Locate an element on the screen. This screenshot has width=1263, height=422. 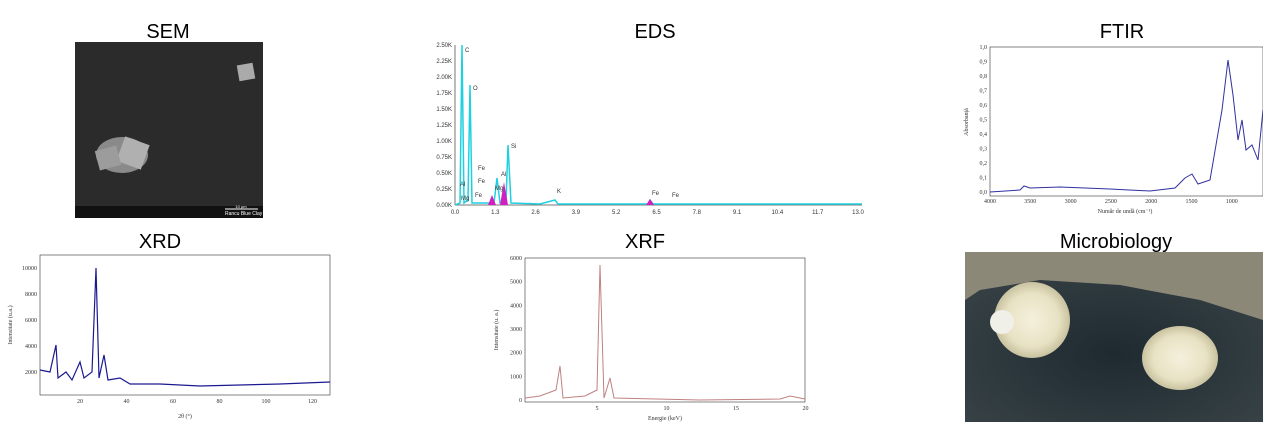
scale-label: 10 µm is located at coordinates (241, 206).